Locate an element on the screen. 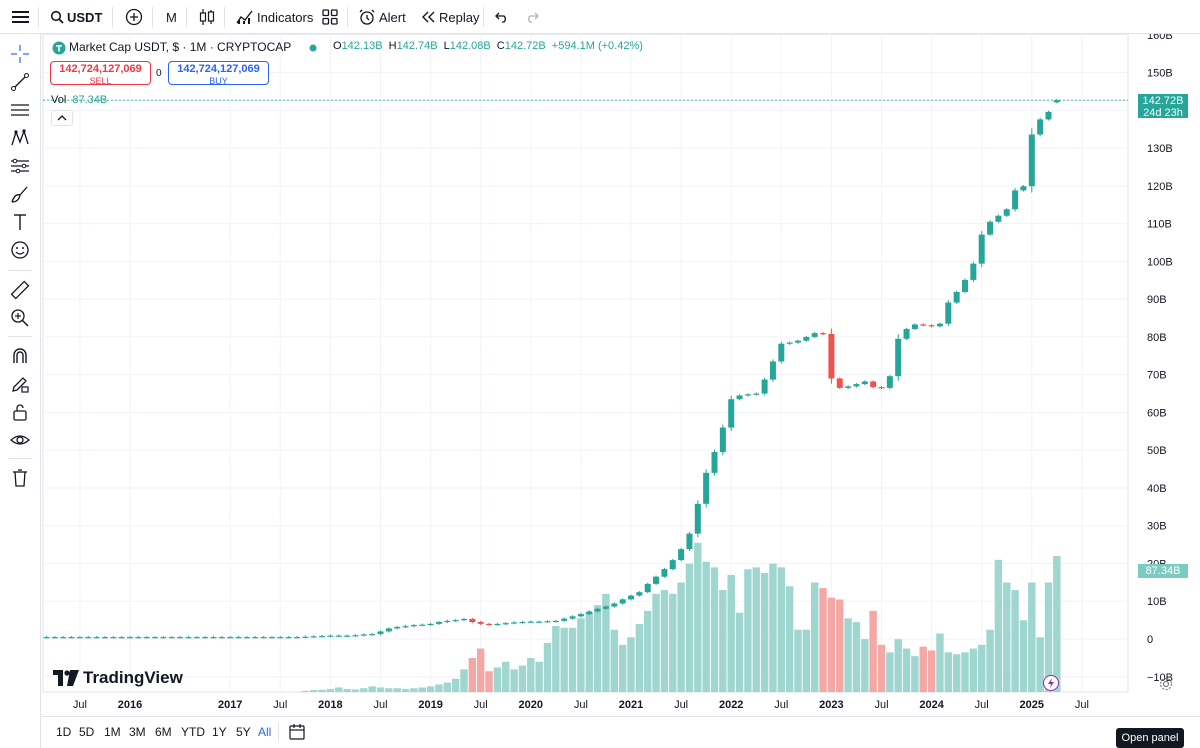 This screenshot has height=748, width=1200. pattern-tool is located at coordinates (20, 138).